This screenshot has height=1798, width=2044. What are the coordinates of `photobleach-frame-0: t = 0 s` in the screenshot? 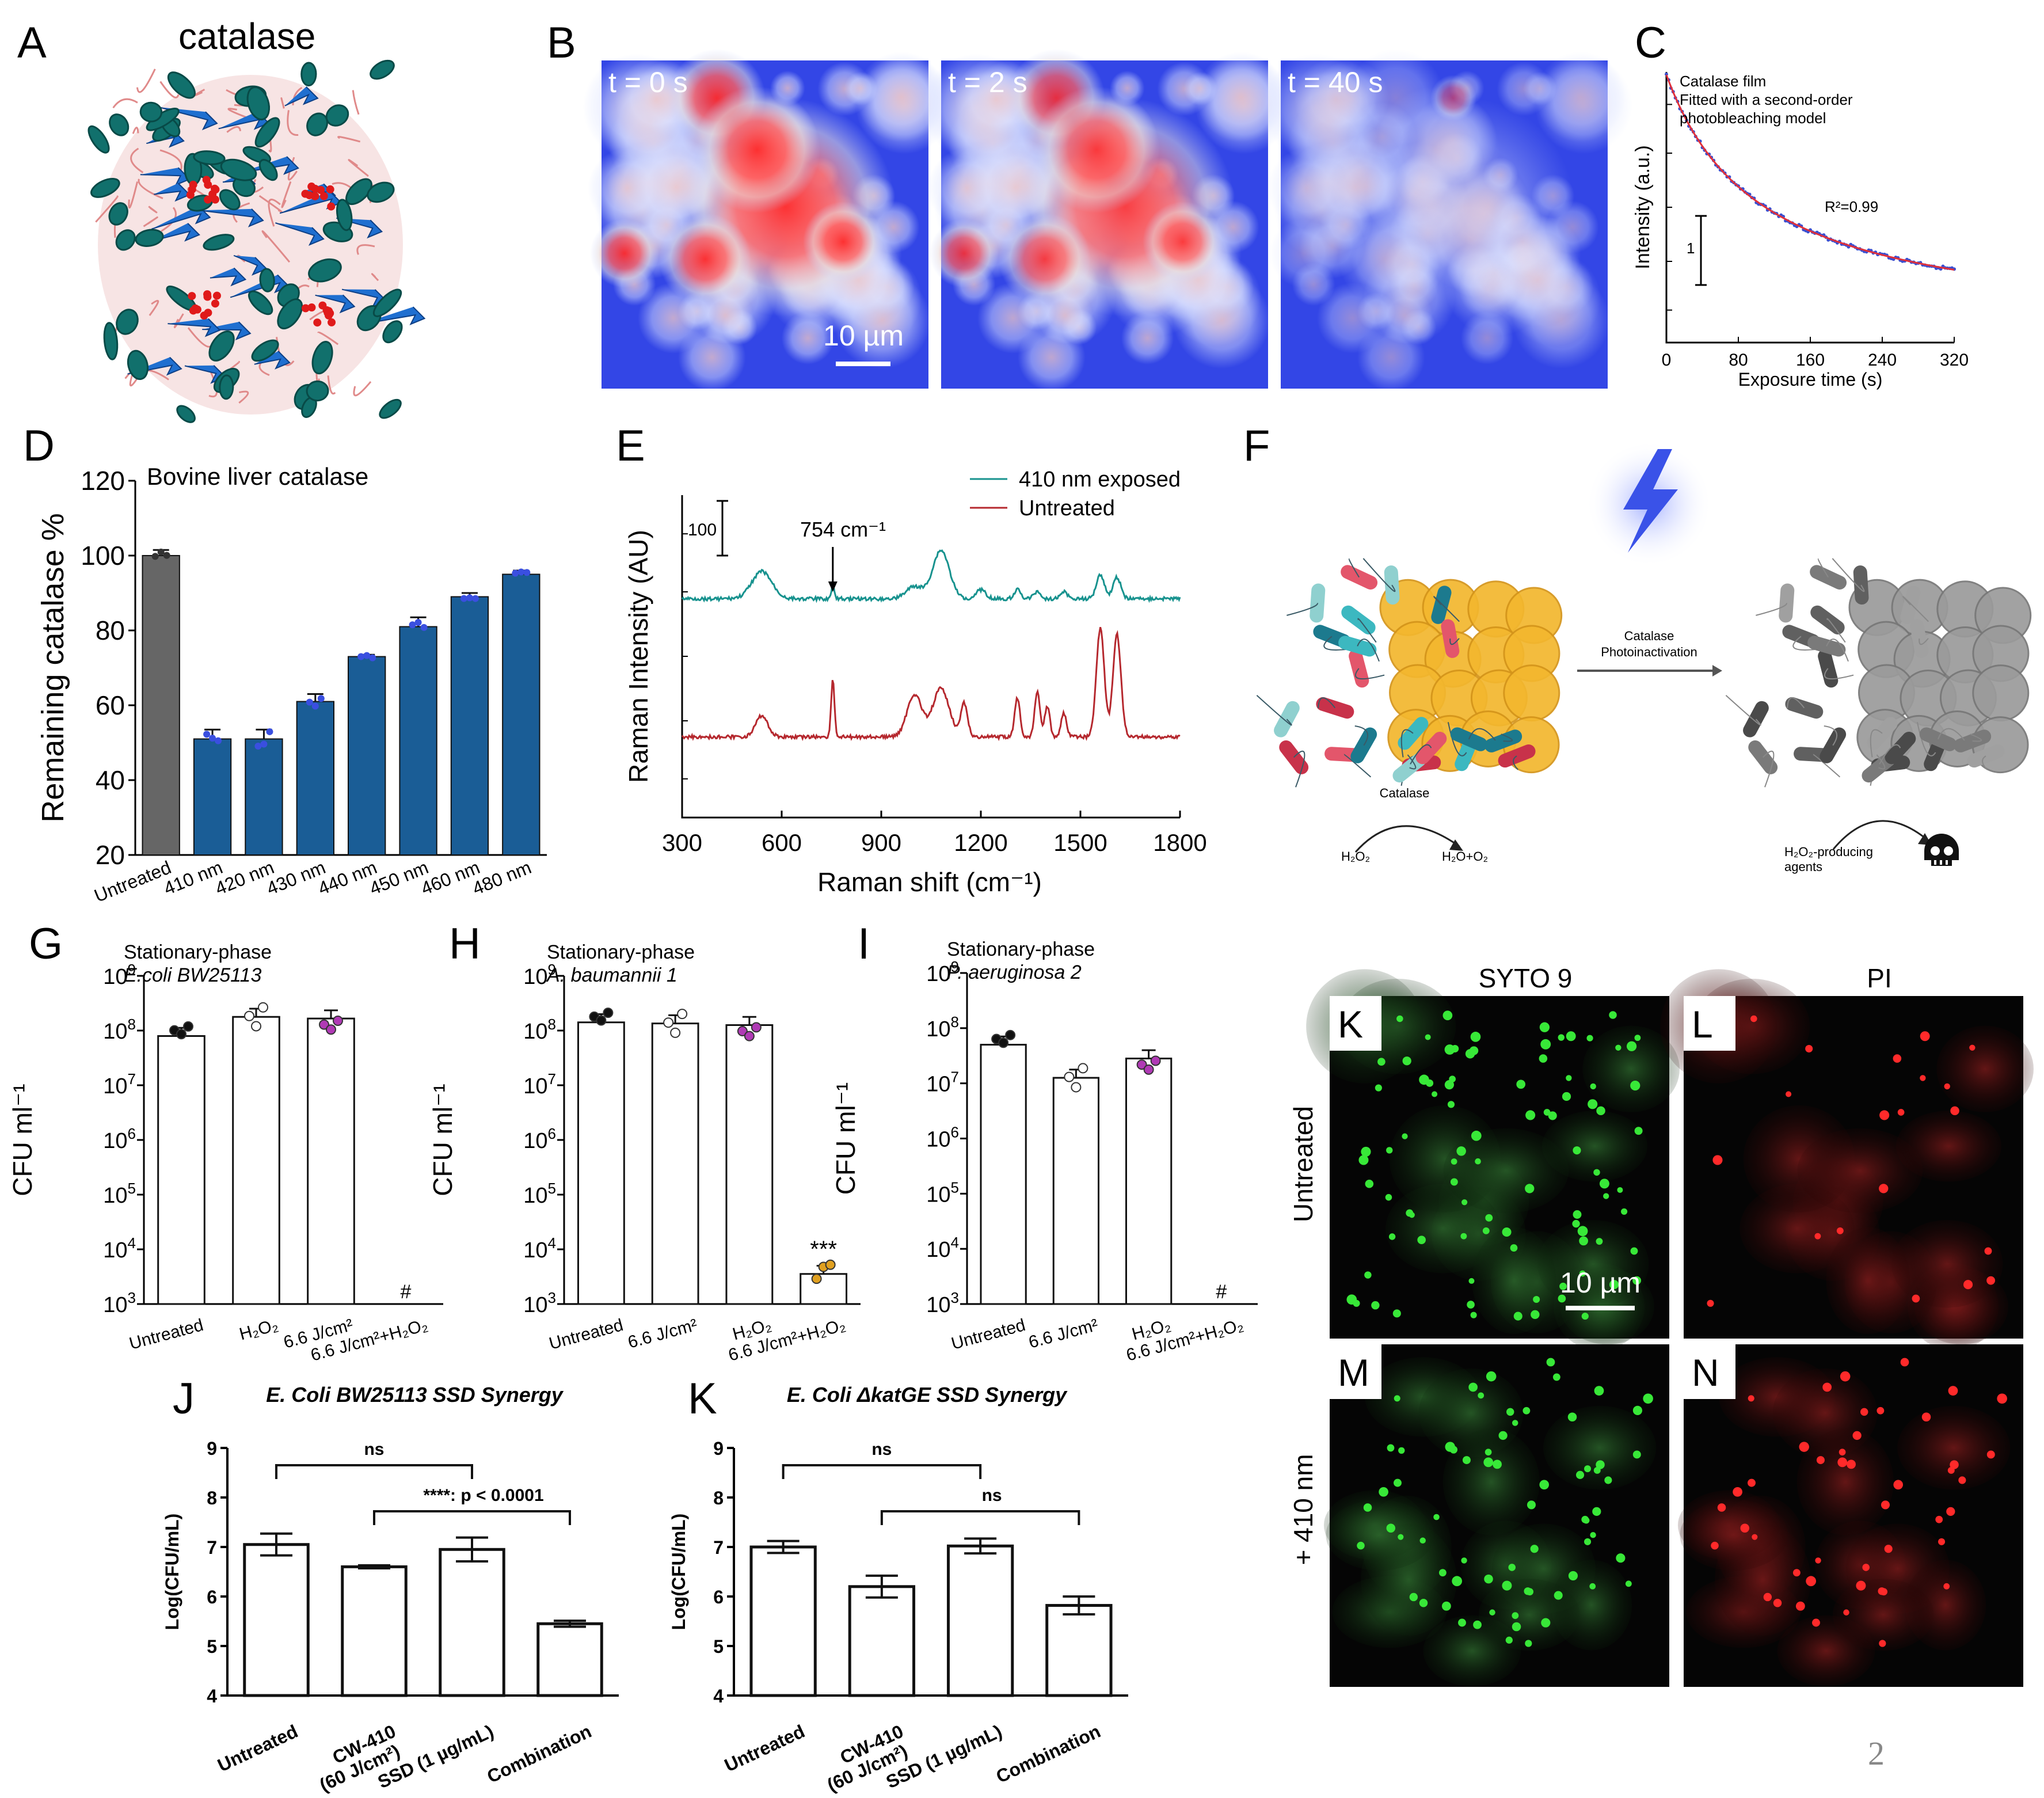 It's located at (768, 220).